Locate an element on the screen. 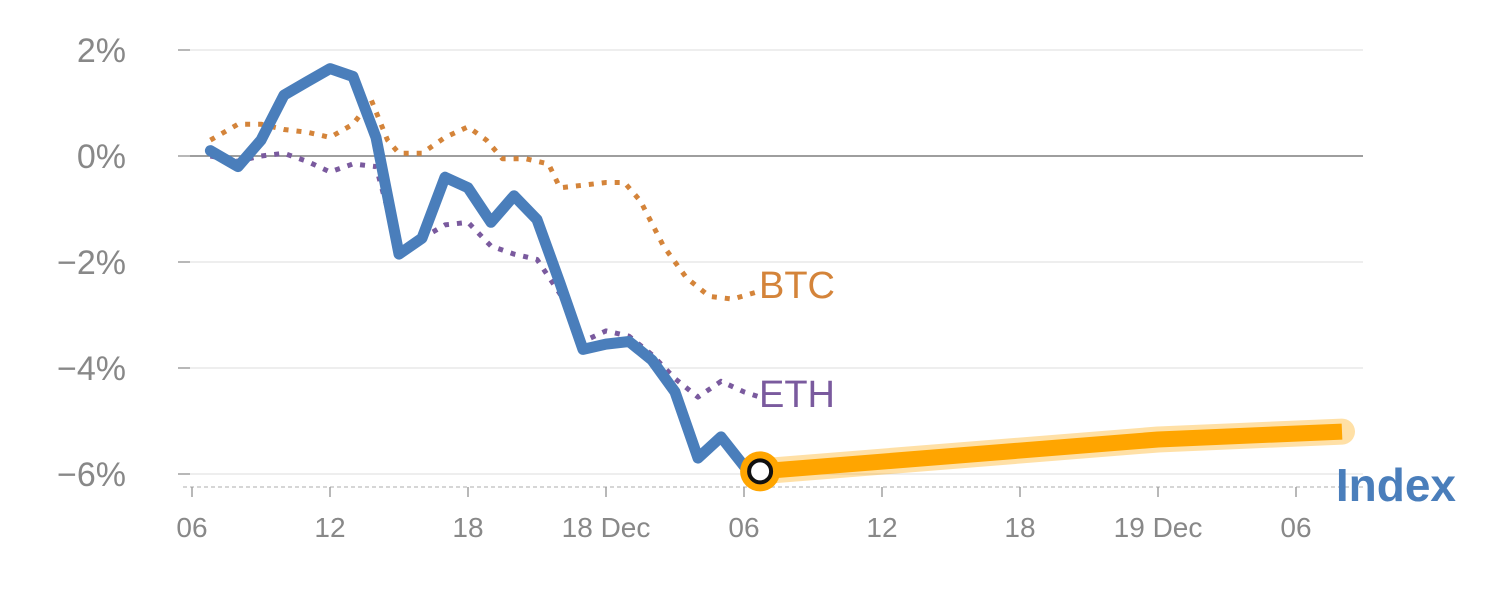  btc-line is located at coordinates (485, 199).